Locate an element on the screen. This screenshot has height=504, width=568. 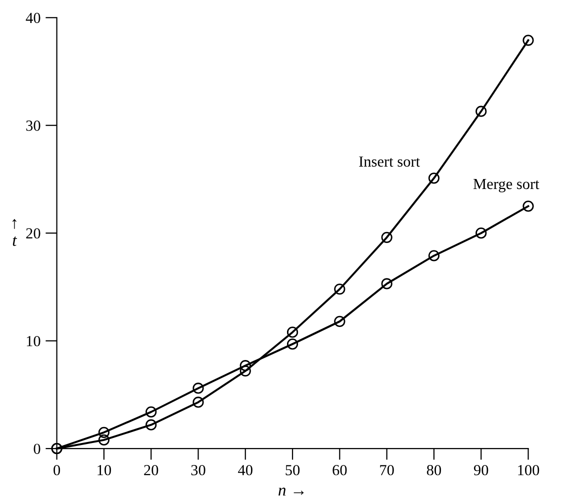
x-tick-label: 80 is located at coordinates (434, 470).